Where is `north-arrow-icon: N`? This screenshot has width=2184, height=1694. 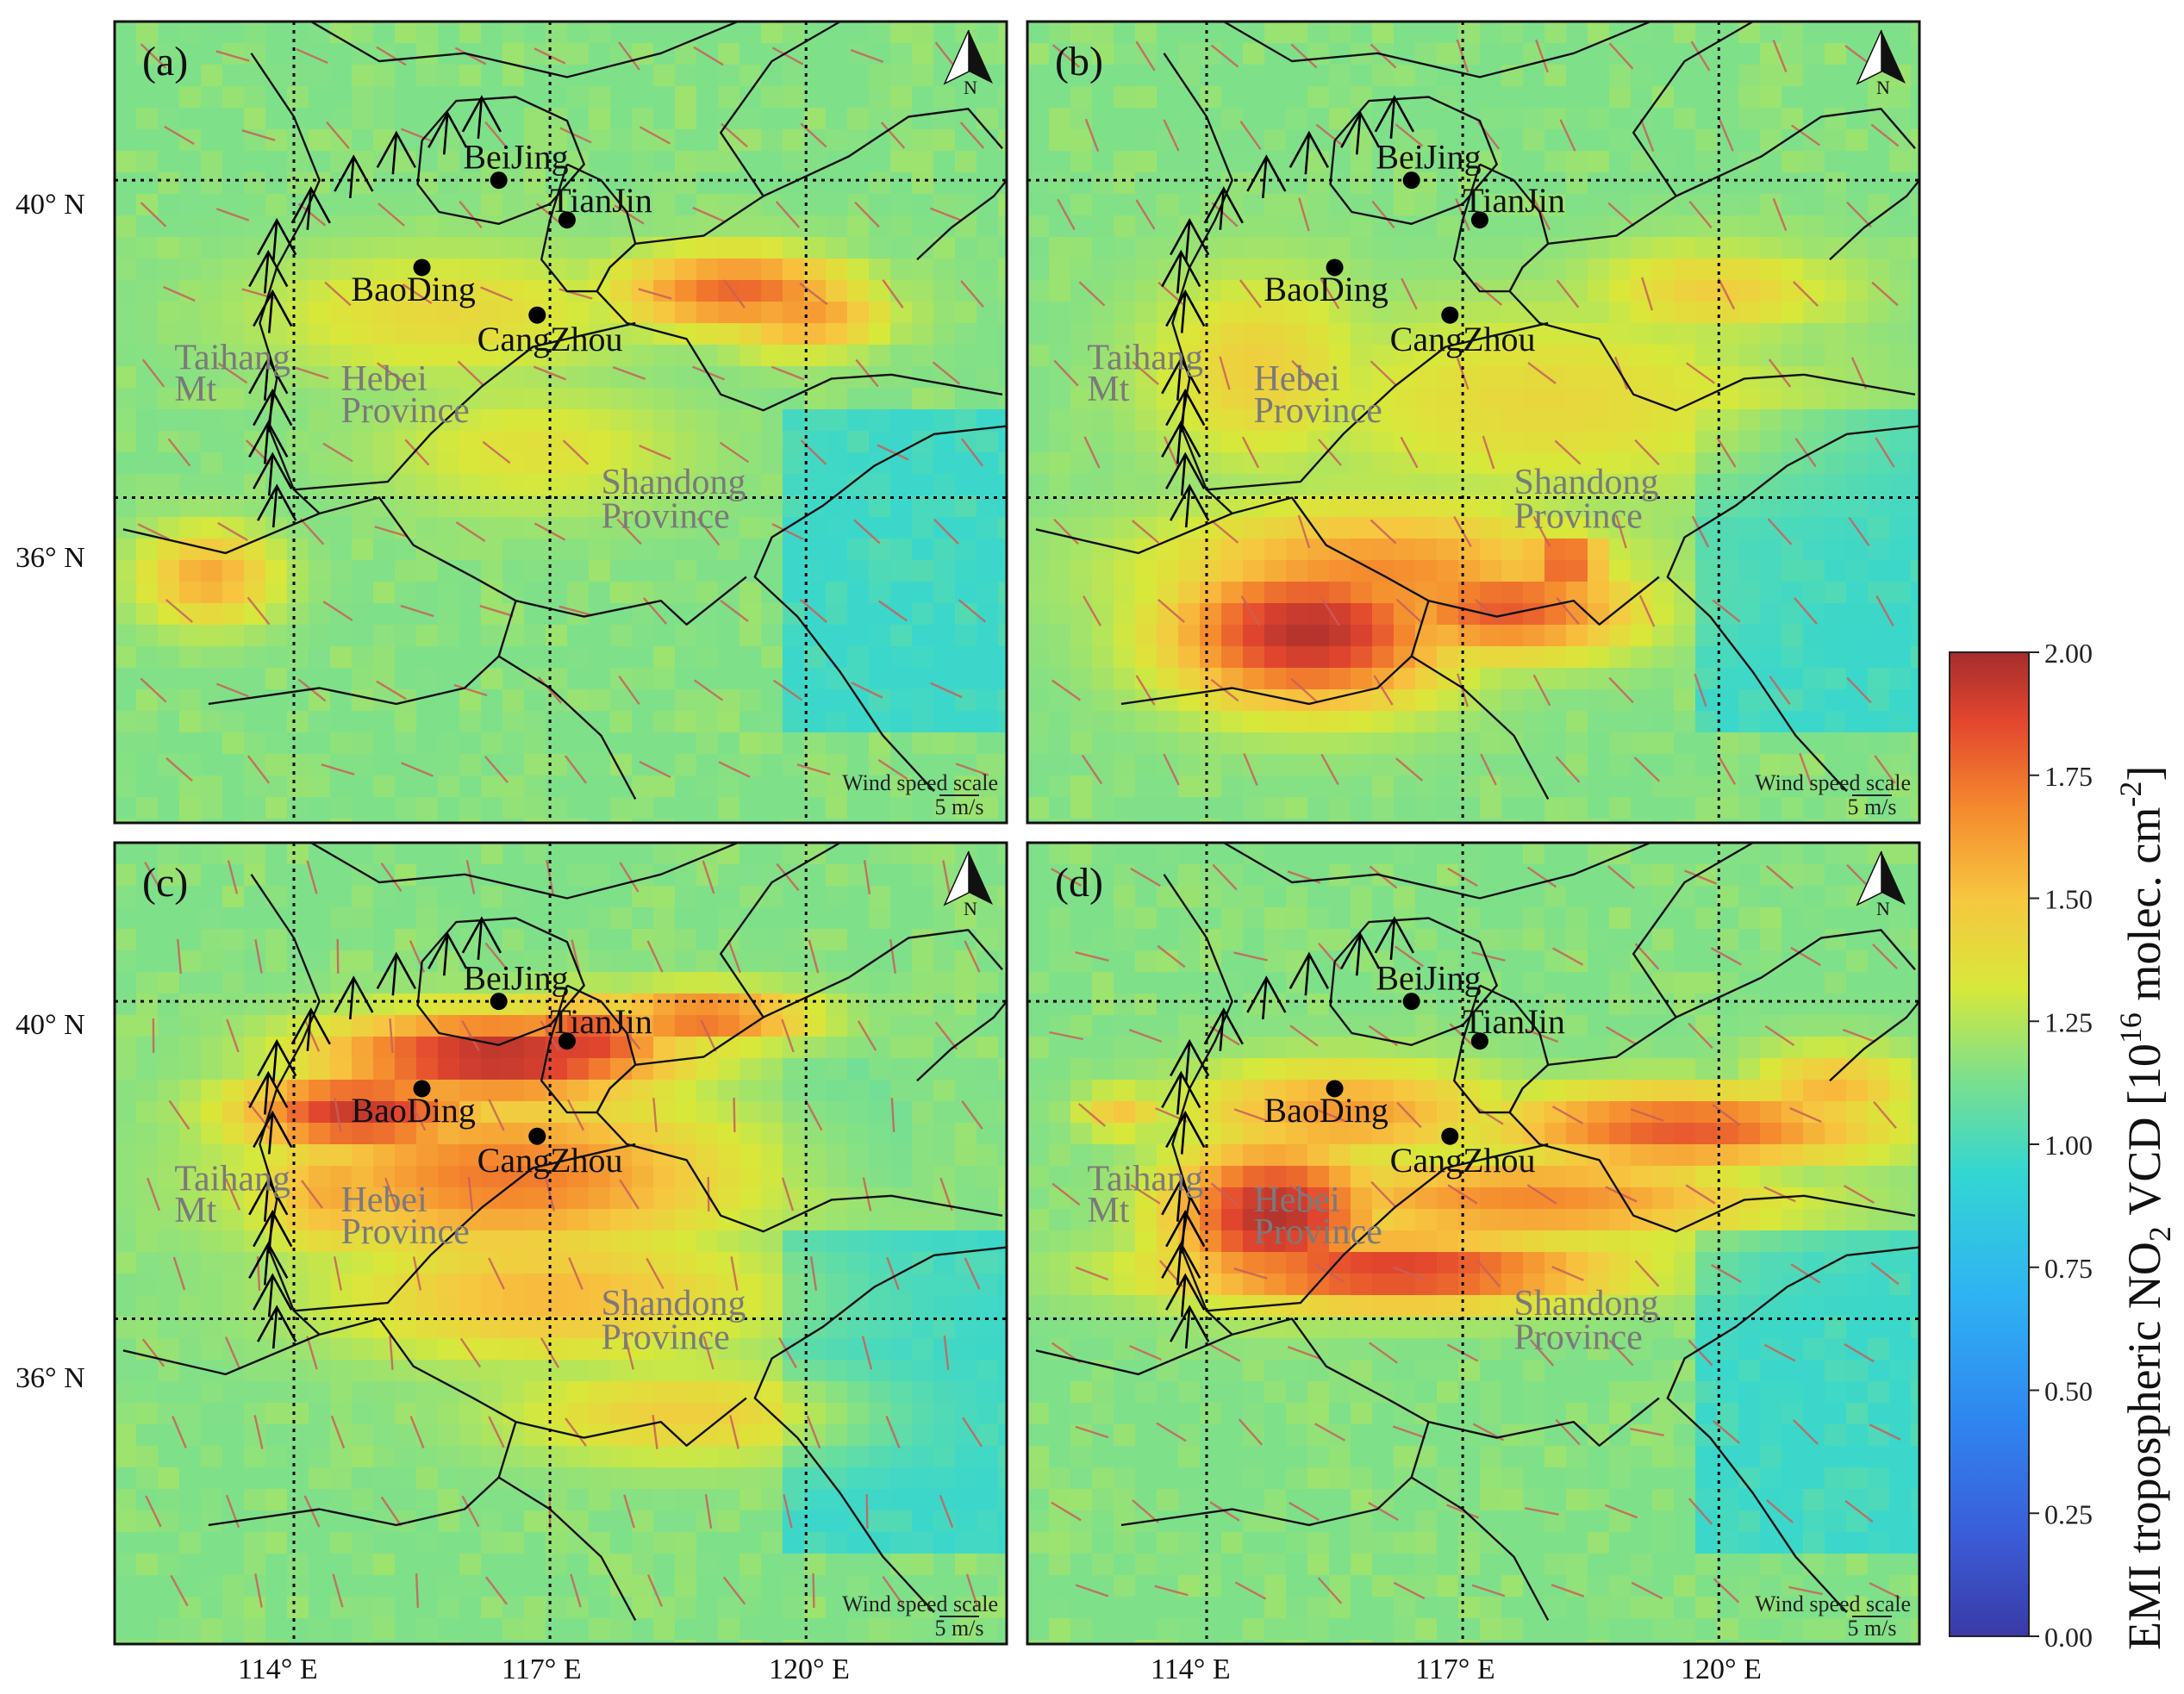
north-arrow-icon: N is located at coordinates (968, 63).